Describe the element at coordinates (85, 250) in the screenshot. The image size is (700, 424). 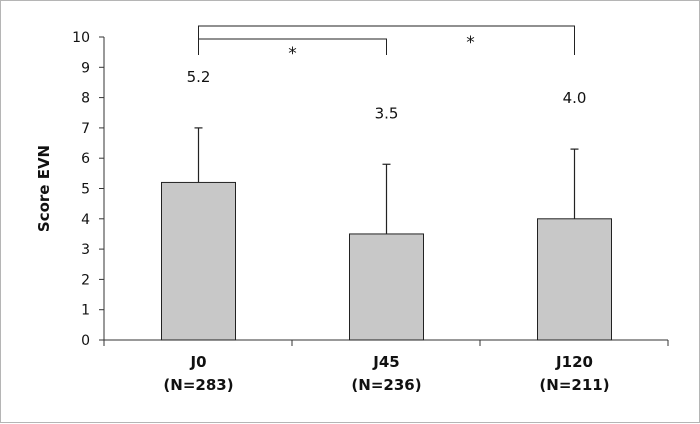
I see `y-tick-label: 3` at that location.